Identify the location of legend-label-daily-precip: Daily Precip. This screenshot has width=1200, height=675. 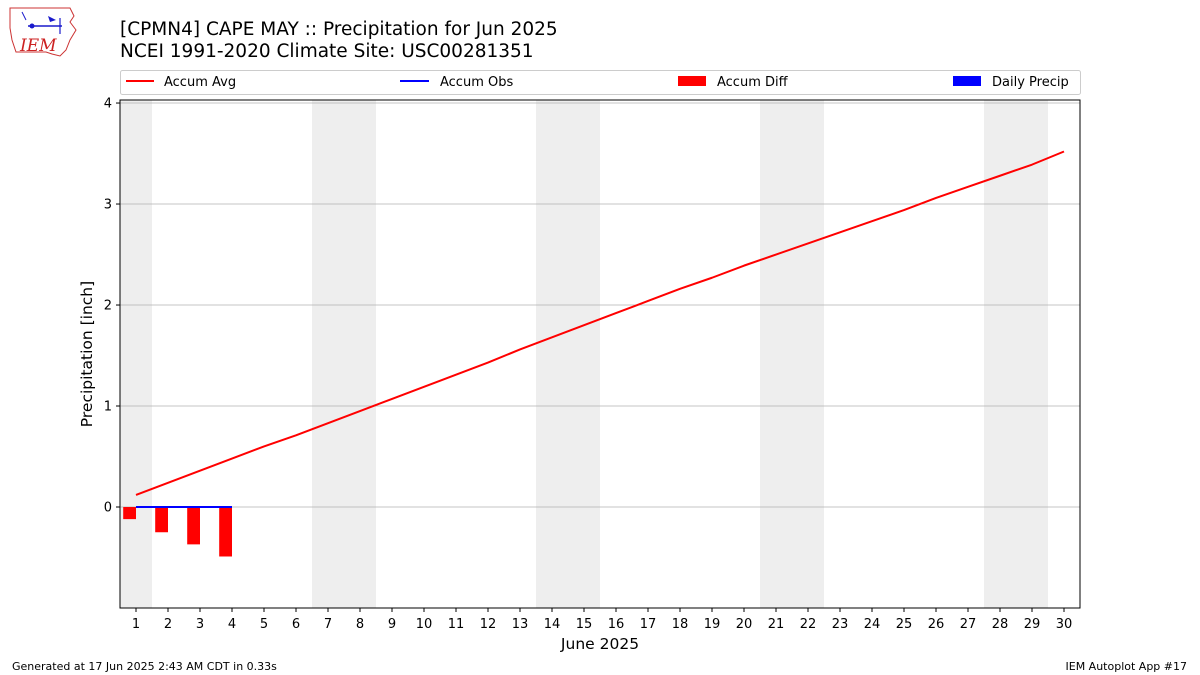
(1030, 82).